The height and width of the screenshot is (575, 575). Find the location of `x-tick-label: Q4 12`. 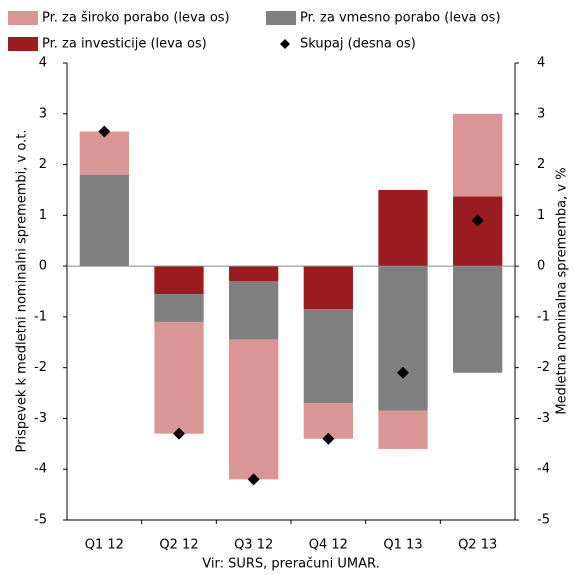

x-tick-label: Q4 12 is located at coordinates (328, 545).